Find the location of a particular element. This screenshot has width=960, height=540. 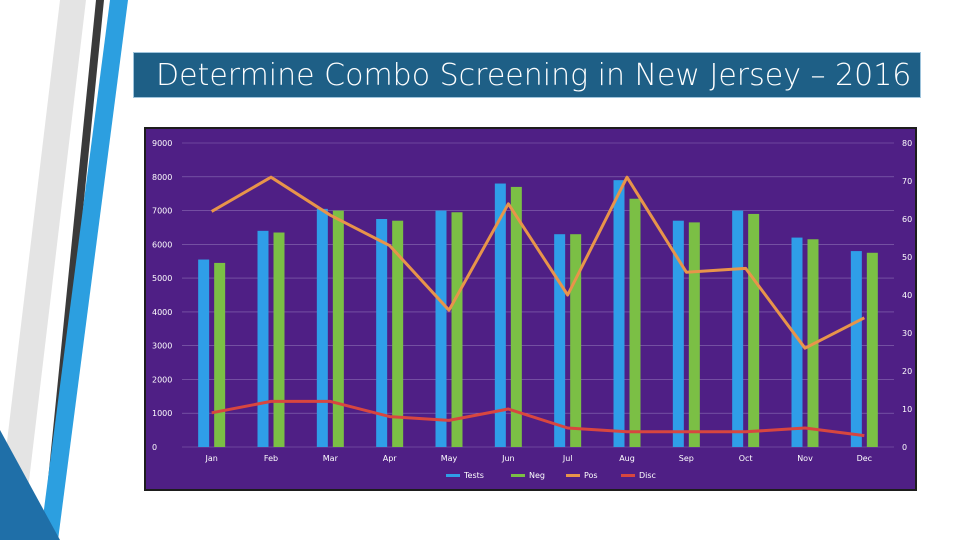

left-tick-label: 2000 is located at coordinates (162, 379).